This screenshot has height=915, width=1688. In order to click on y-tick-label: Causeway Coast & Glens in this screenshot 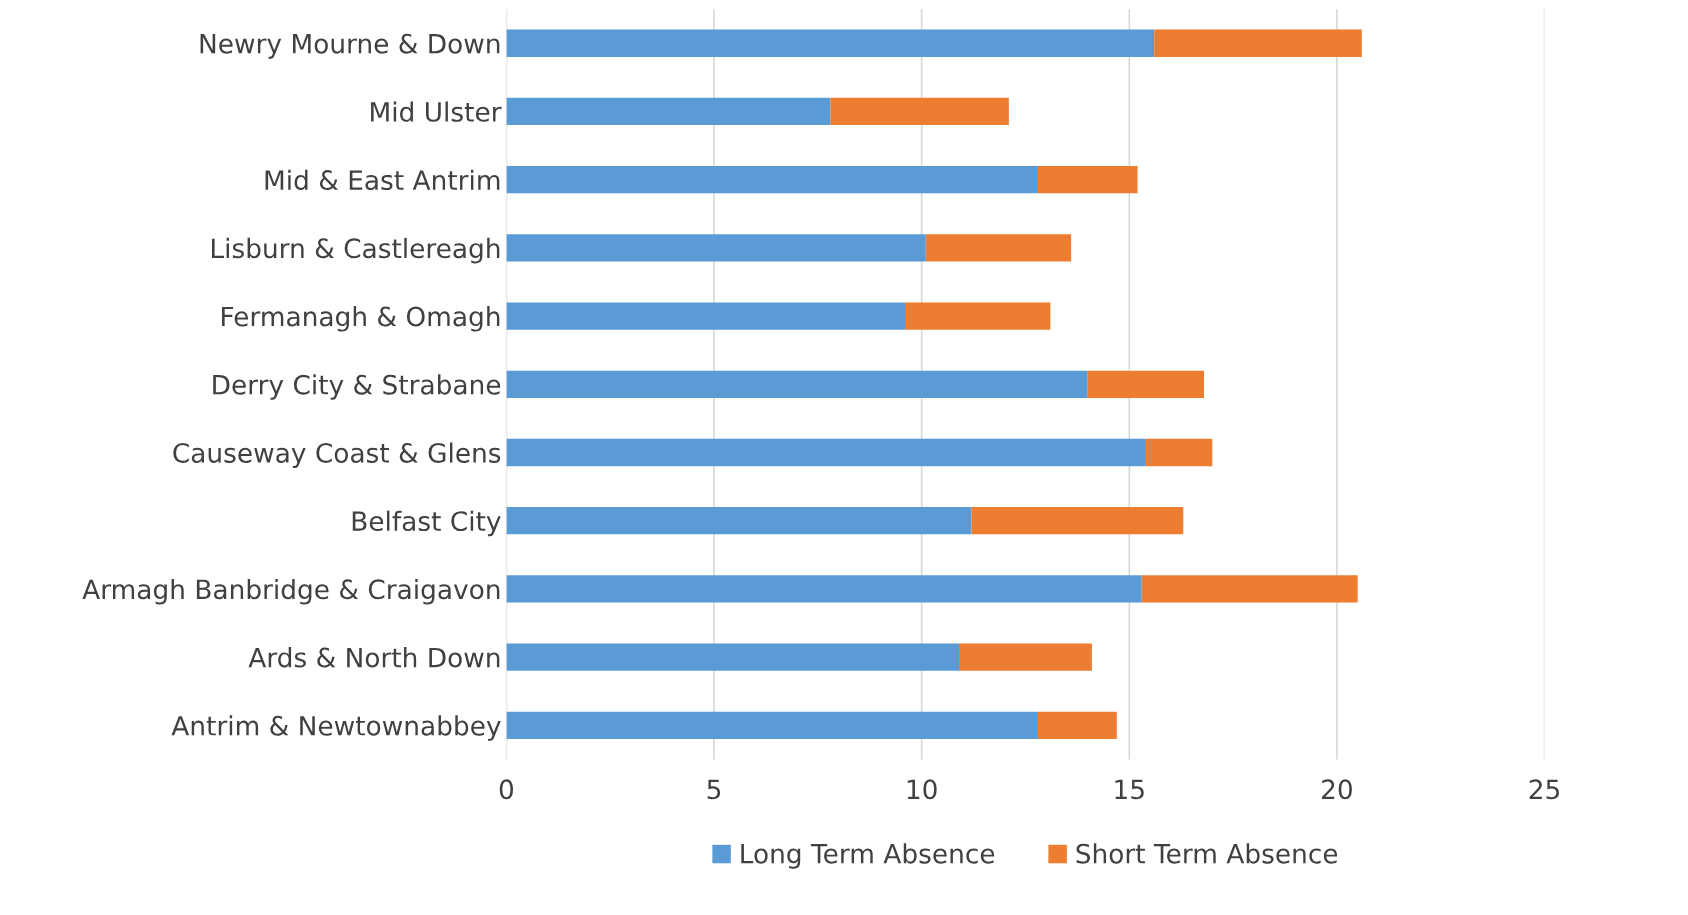, I will do `click(337, 455)`.